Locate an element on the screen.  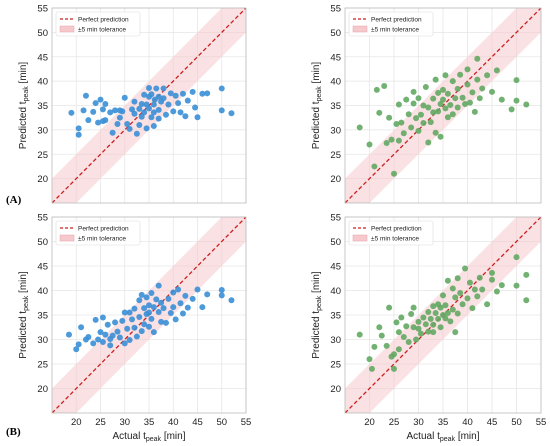
legend-label-perfect: Perfect prediction is located at coordinates (103, 229).